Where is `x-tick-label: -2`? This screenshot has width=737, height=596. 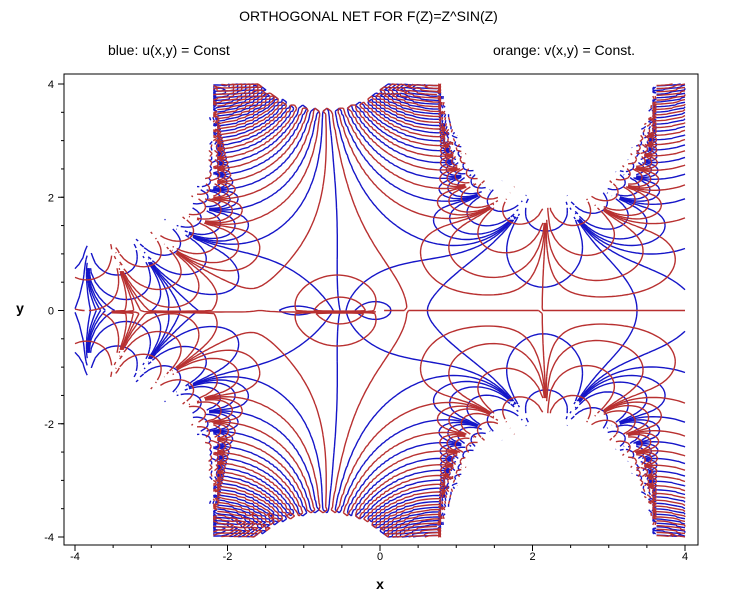 x-tick-label: -2 is located at coordinates (228, 557).